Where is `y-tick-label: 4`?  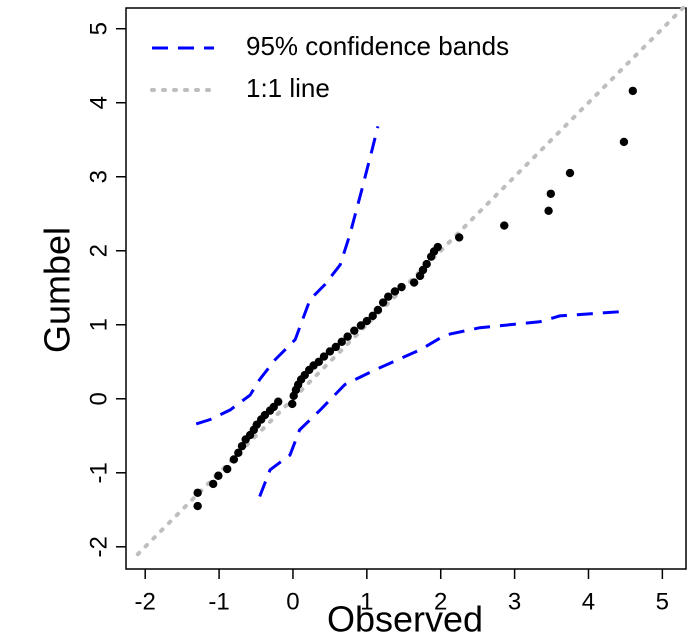 y-tick-label: 4 is located at coordinates (98, 102).